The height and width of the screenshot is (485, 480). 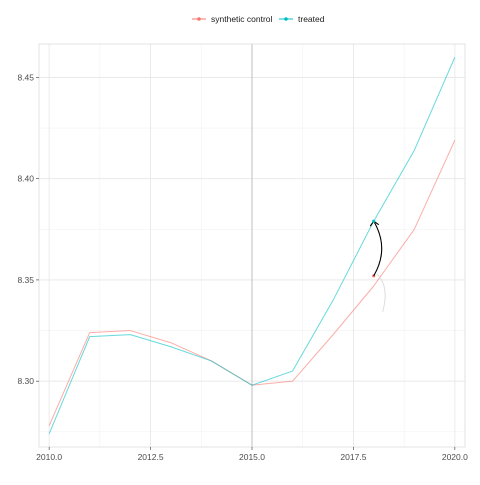 What do you see at coordinates (381, 293) in the screenshot?
I see `annotation-shadow-curve` at bounding box center [381, 293].